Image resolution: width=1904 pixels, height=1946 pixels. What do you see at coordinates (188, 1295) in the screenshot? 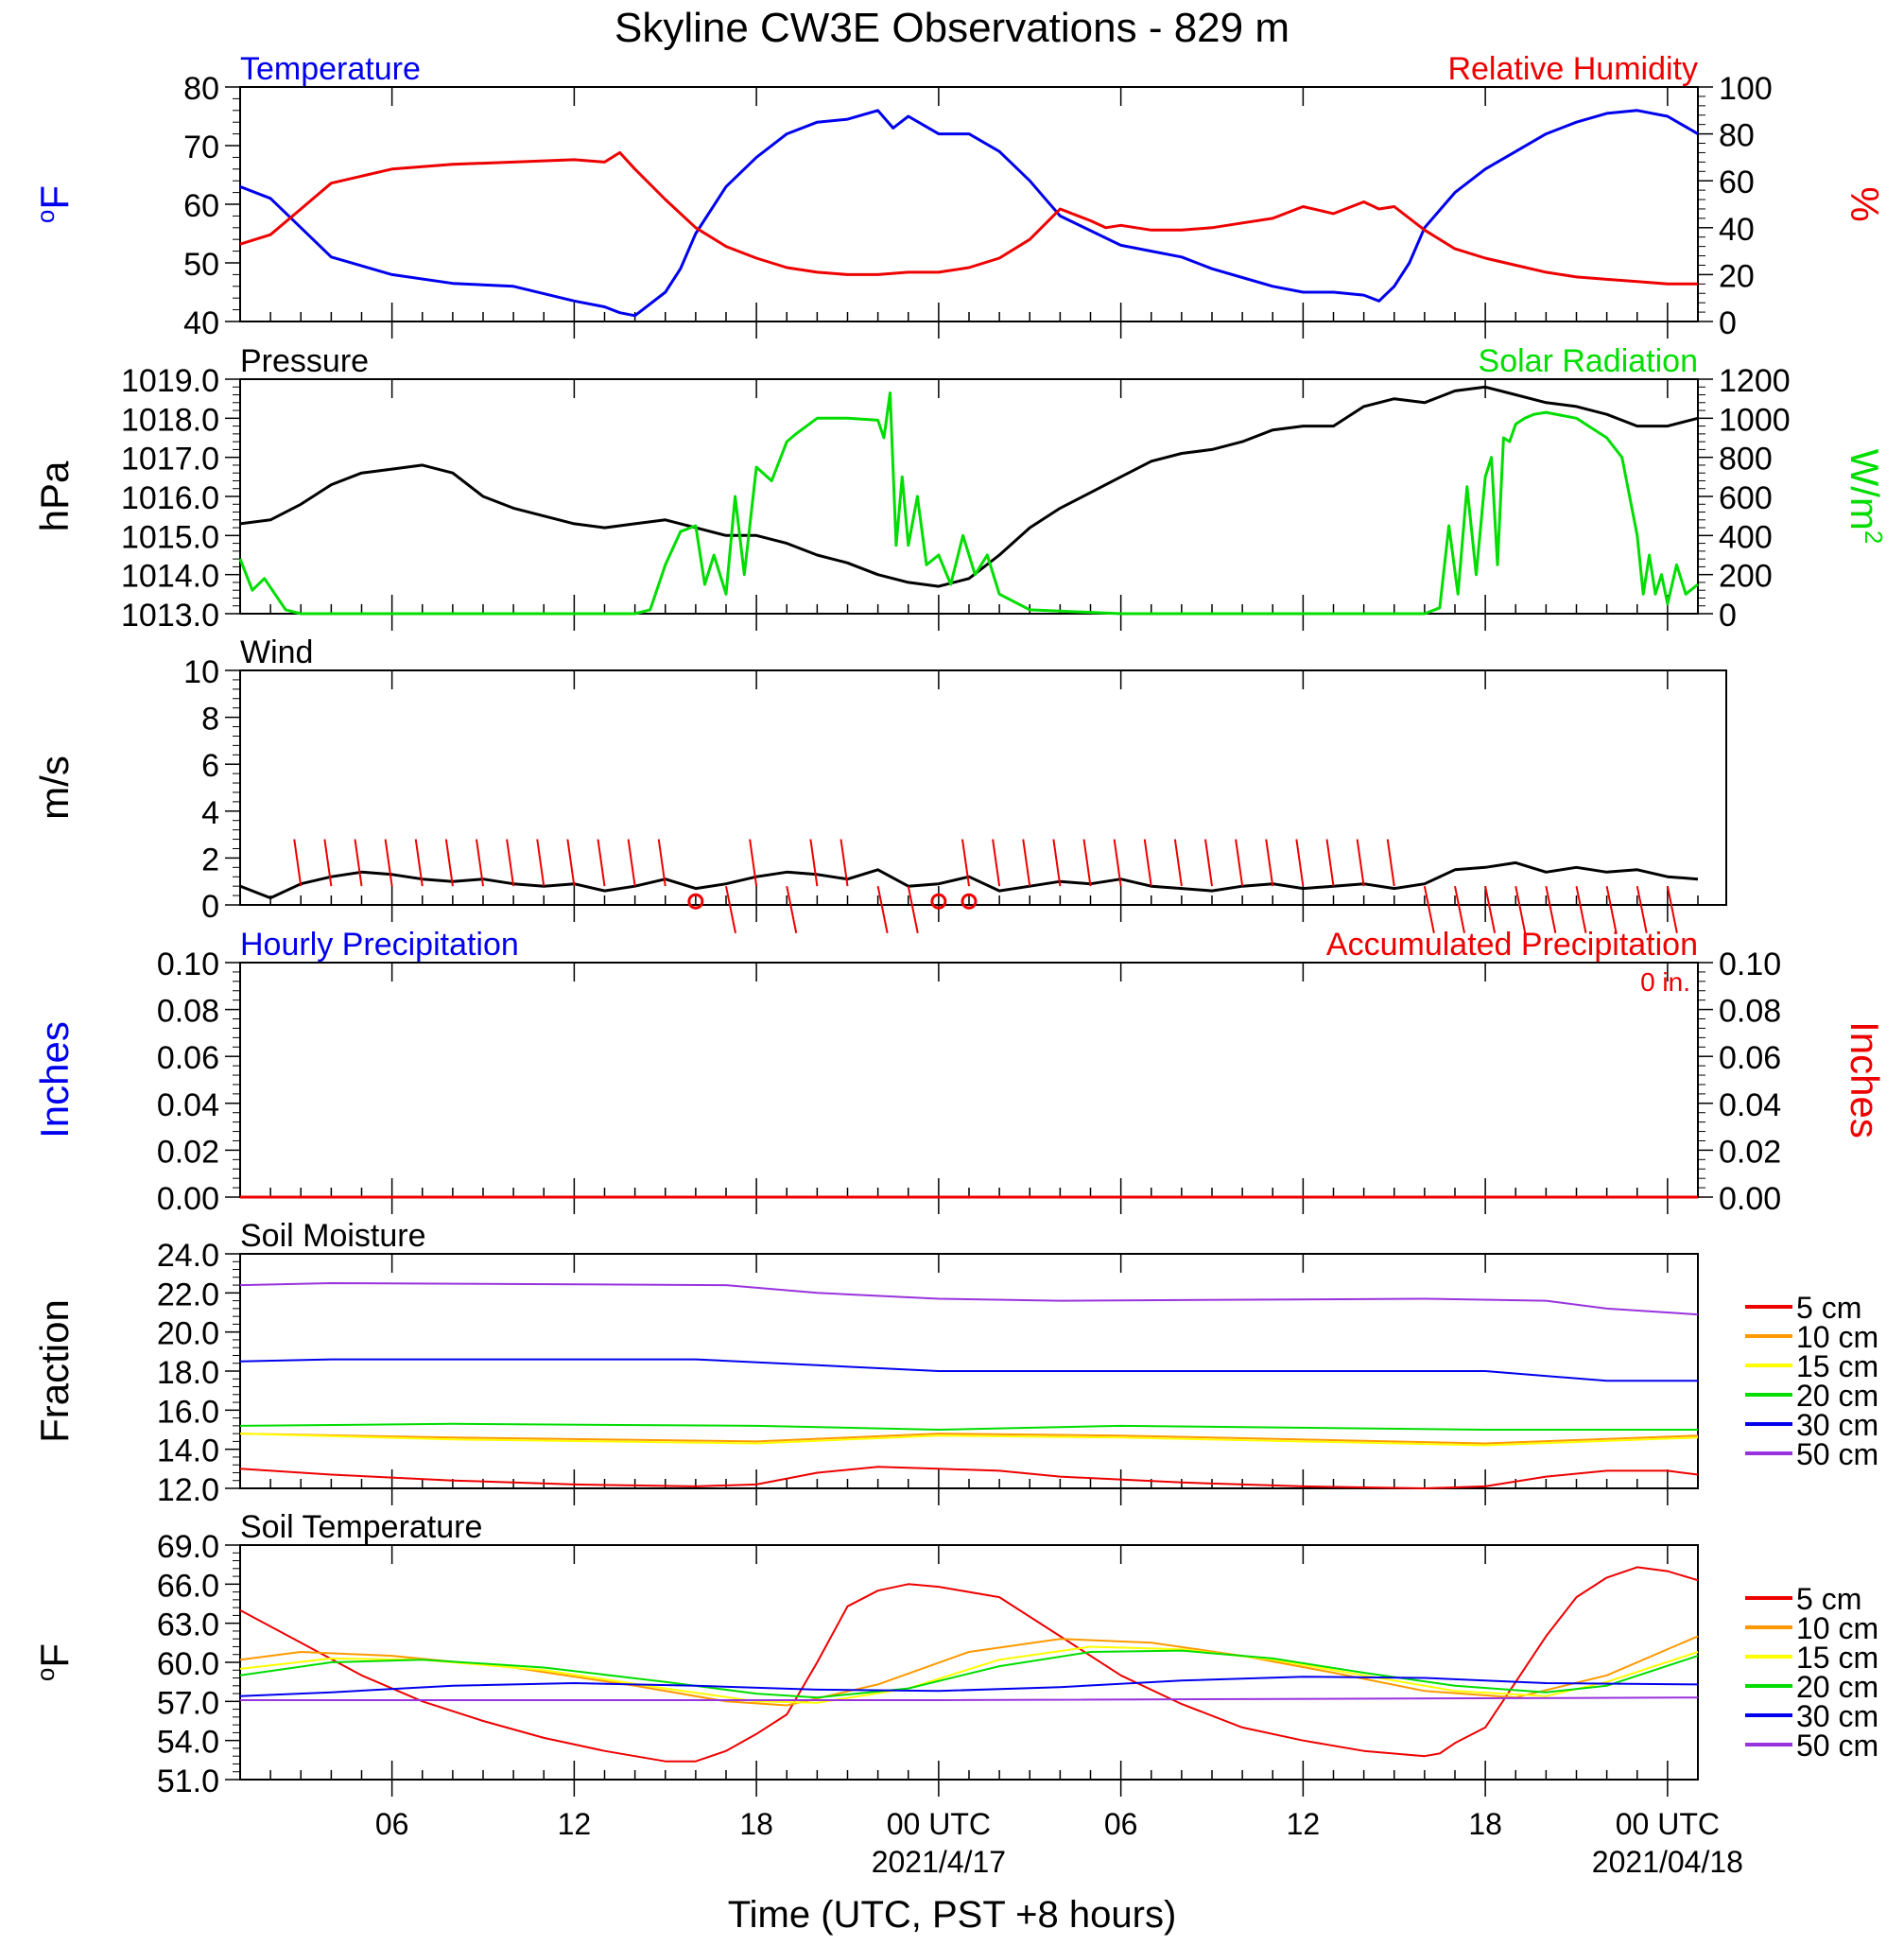
I see `y-left-tick-label: 22.0` at bounding box center [188, 1295].